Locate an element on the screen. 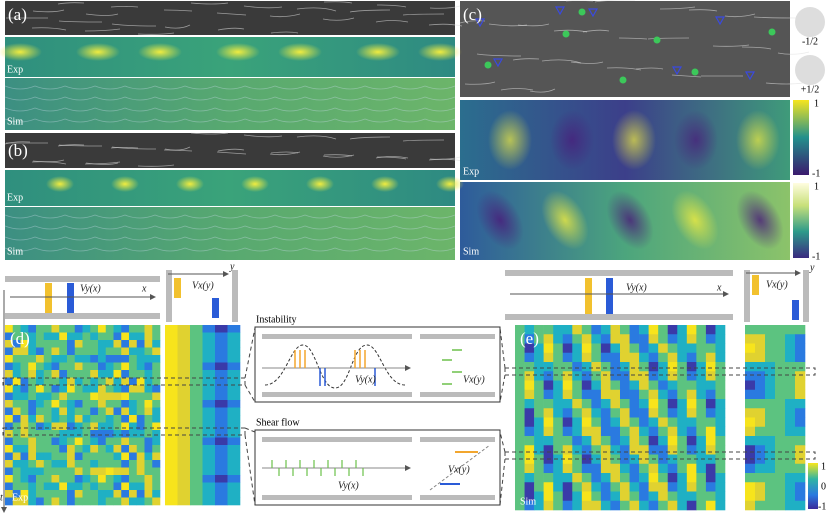  colorbar-exp is located at coordinates (801, 137).